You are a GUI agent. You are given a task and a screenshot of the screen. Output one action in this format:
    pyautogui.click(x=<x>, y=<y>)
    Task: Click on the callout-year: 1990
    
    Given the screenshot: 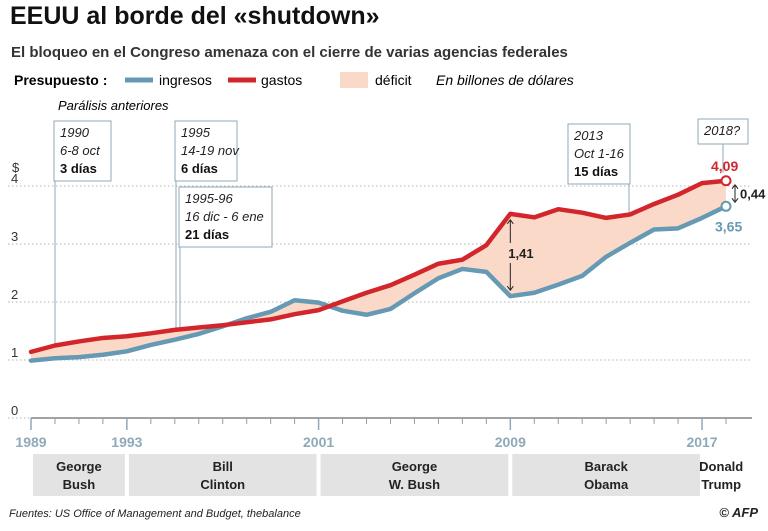 What is the action you would take?
    pyautogui.click(x=75, y=132)
    